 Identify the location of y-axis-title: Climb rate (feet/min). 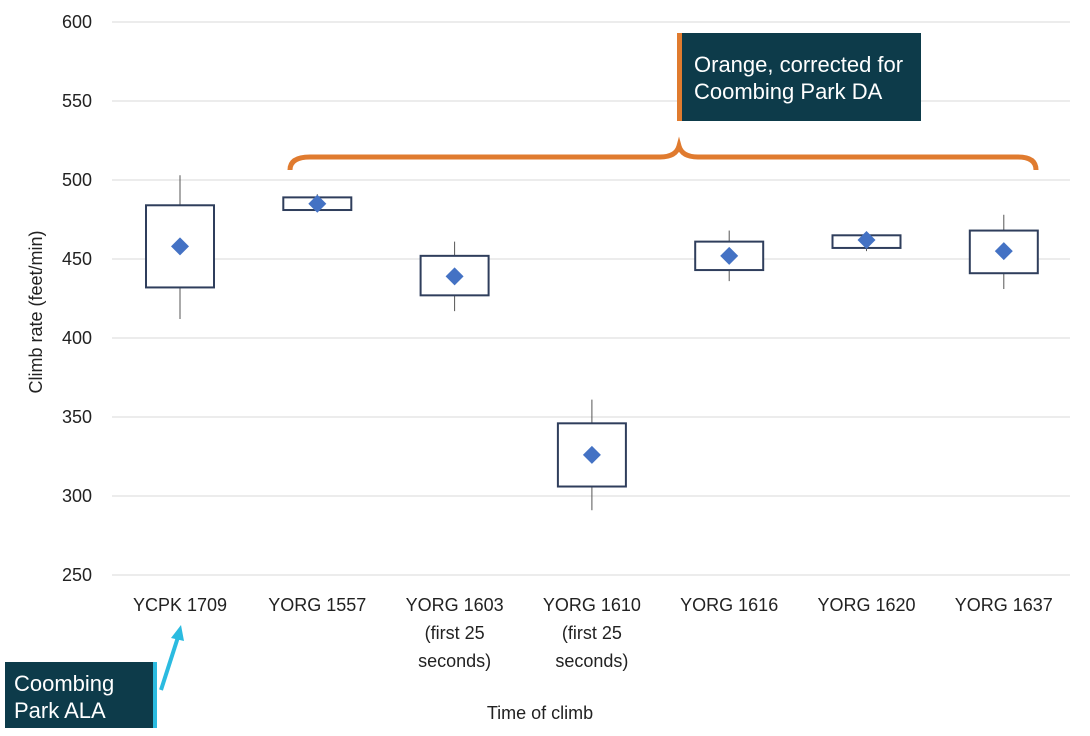
(36, 311).